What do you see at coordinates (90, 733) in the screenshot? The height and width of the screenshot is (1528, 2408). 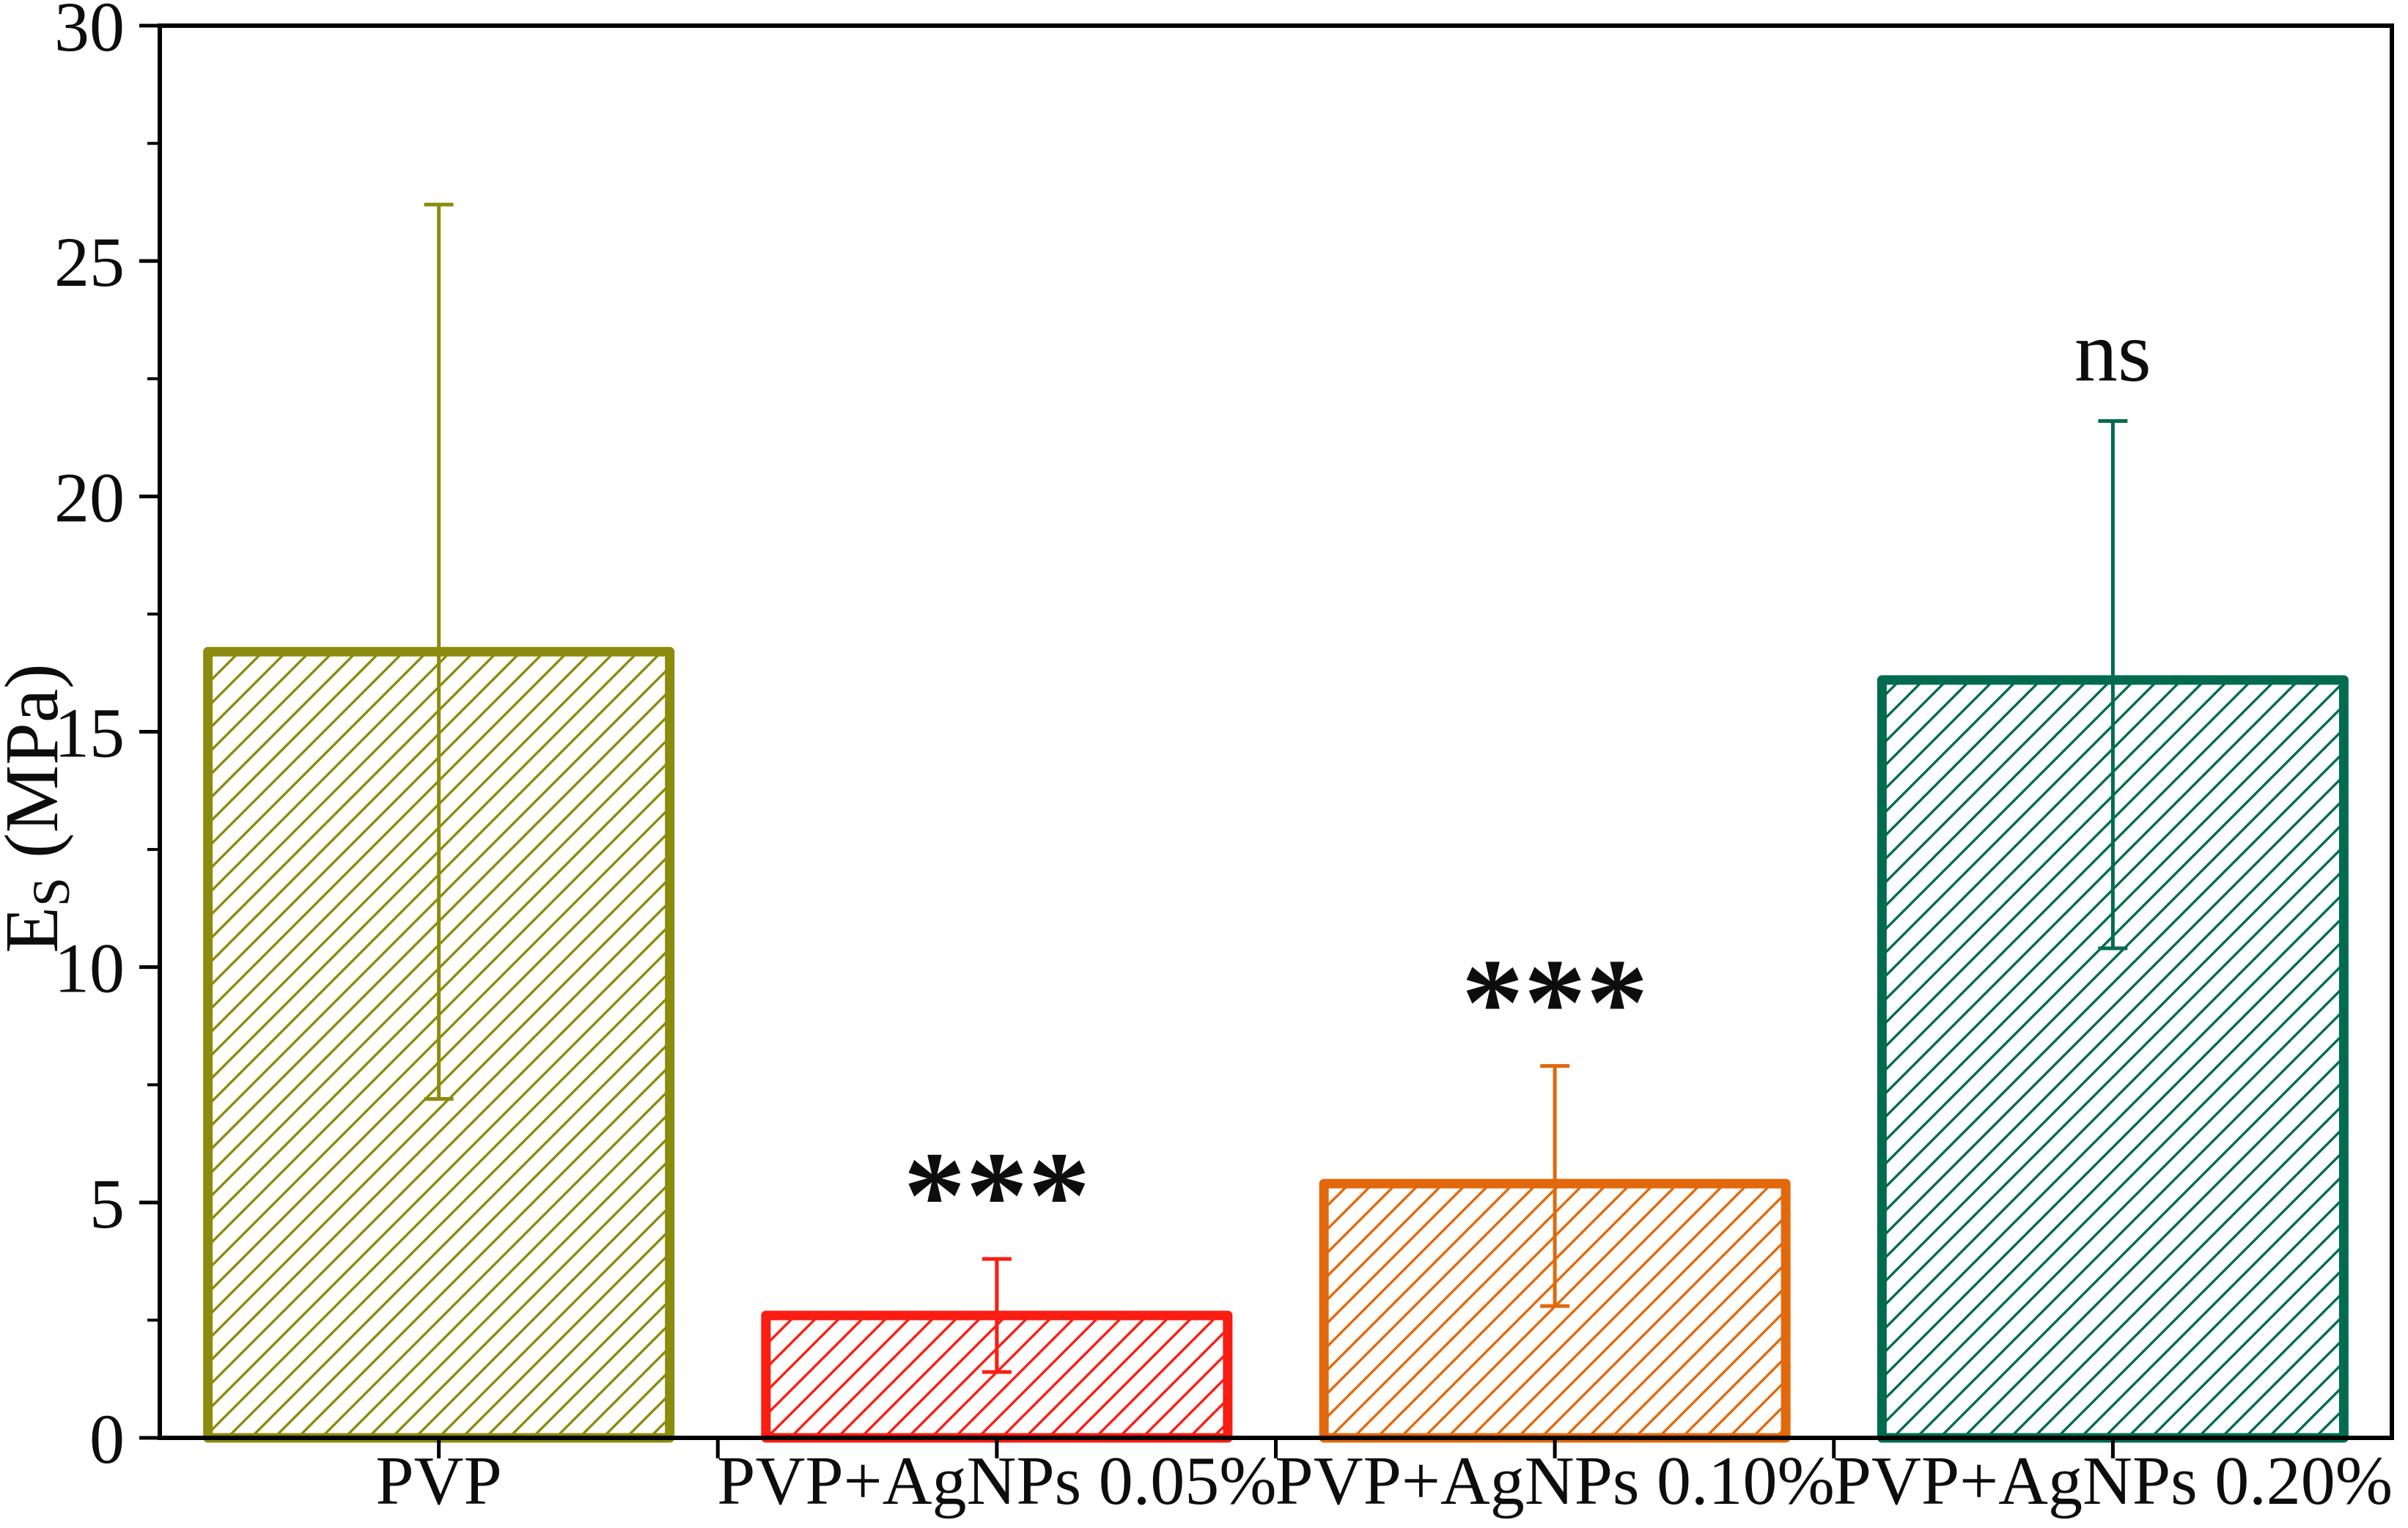 I see `y-tick-label: 15` at bounding box center [90, 733].